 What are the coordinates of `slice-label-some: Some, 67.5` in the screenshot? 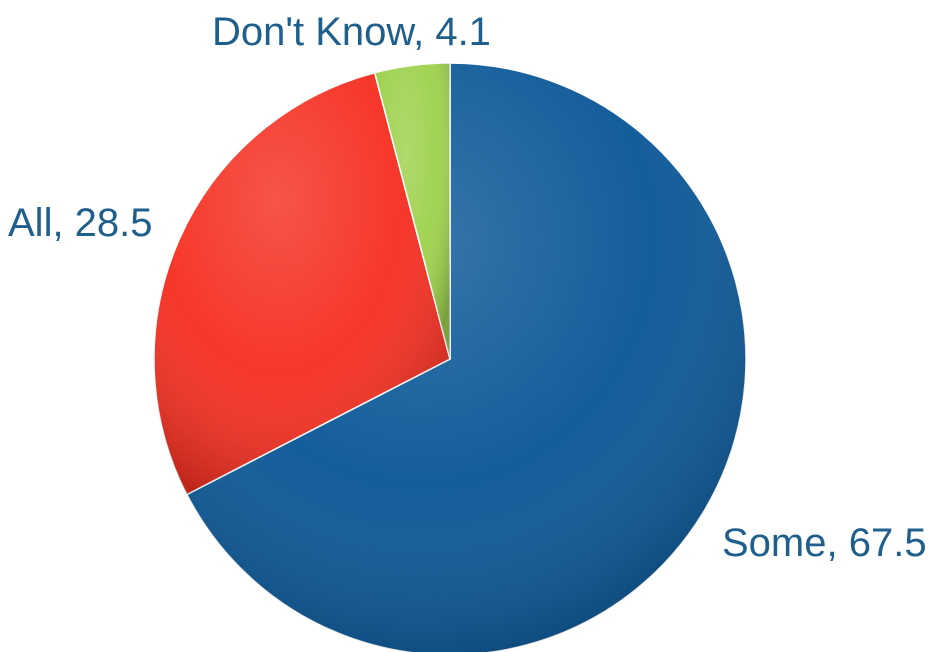 It's located at (824, 543).